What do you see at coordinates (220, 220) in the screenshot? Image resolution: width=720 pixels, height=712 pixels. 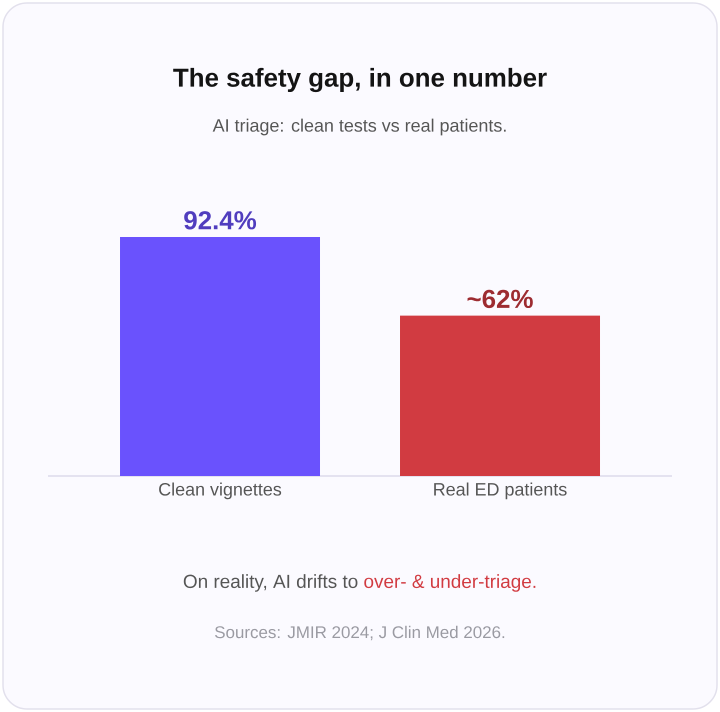 I see `data-label: 92.4%` at bounding box center [220, 220].